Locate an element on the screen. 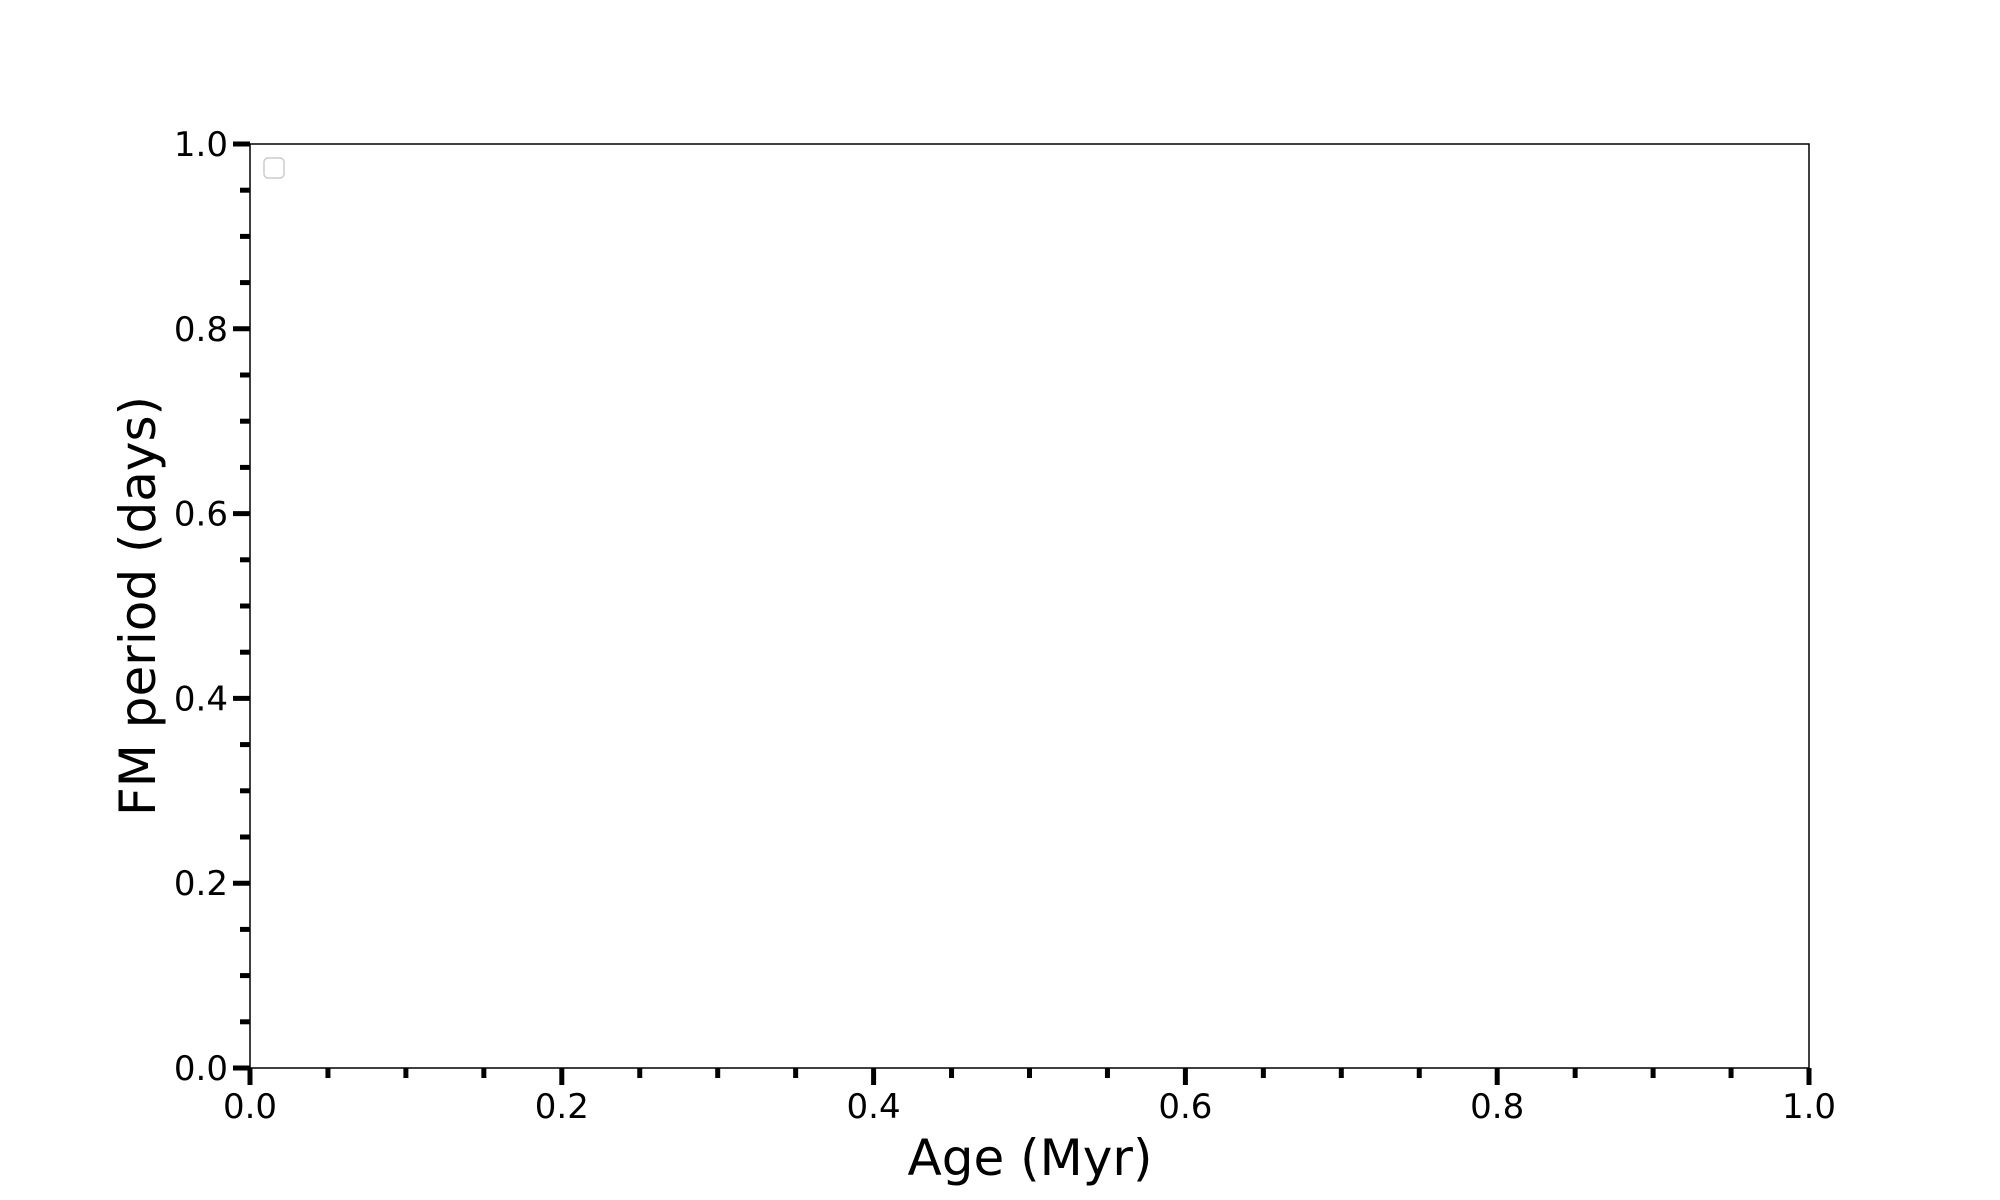  x-tick-label: 0.2 is located at coordinates (562, 1107).